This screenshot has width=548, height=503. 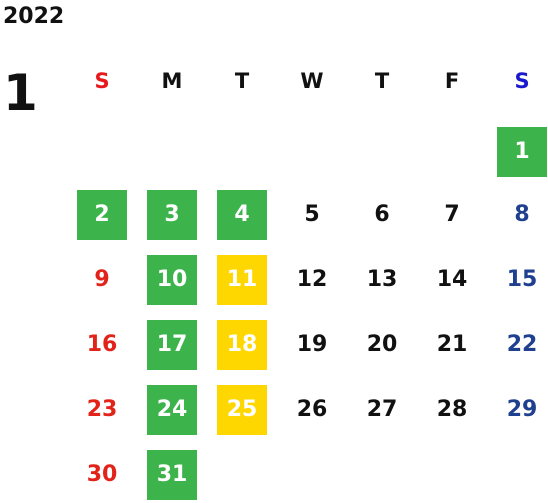 I want to click on calendar-day-cell: 12, so click(x=312, y=280).